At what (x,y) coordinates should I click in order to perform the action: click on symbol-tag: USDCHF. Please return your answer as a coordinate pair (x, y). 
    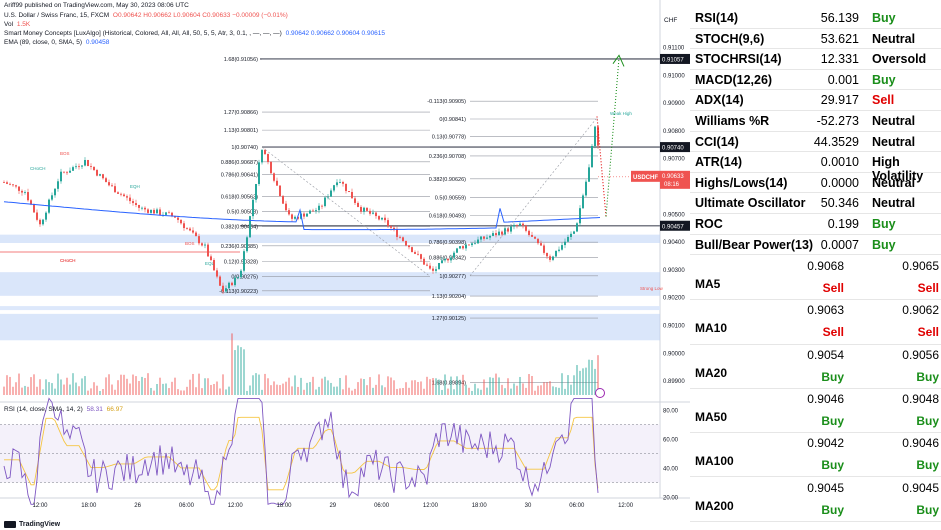
    Looking at the image, I should click on (645, 178).